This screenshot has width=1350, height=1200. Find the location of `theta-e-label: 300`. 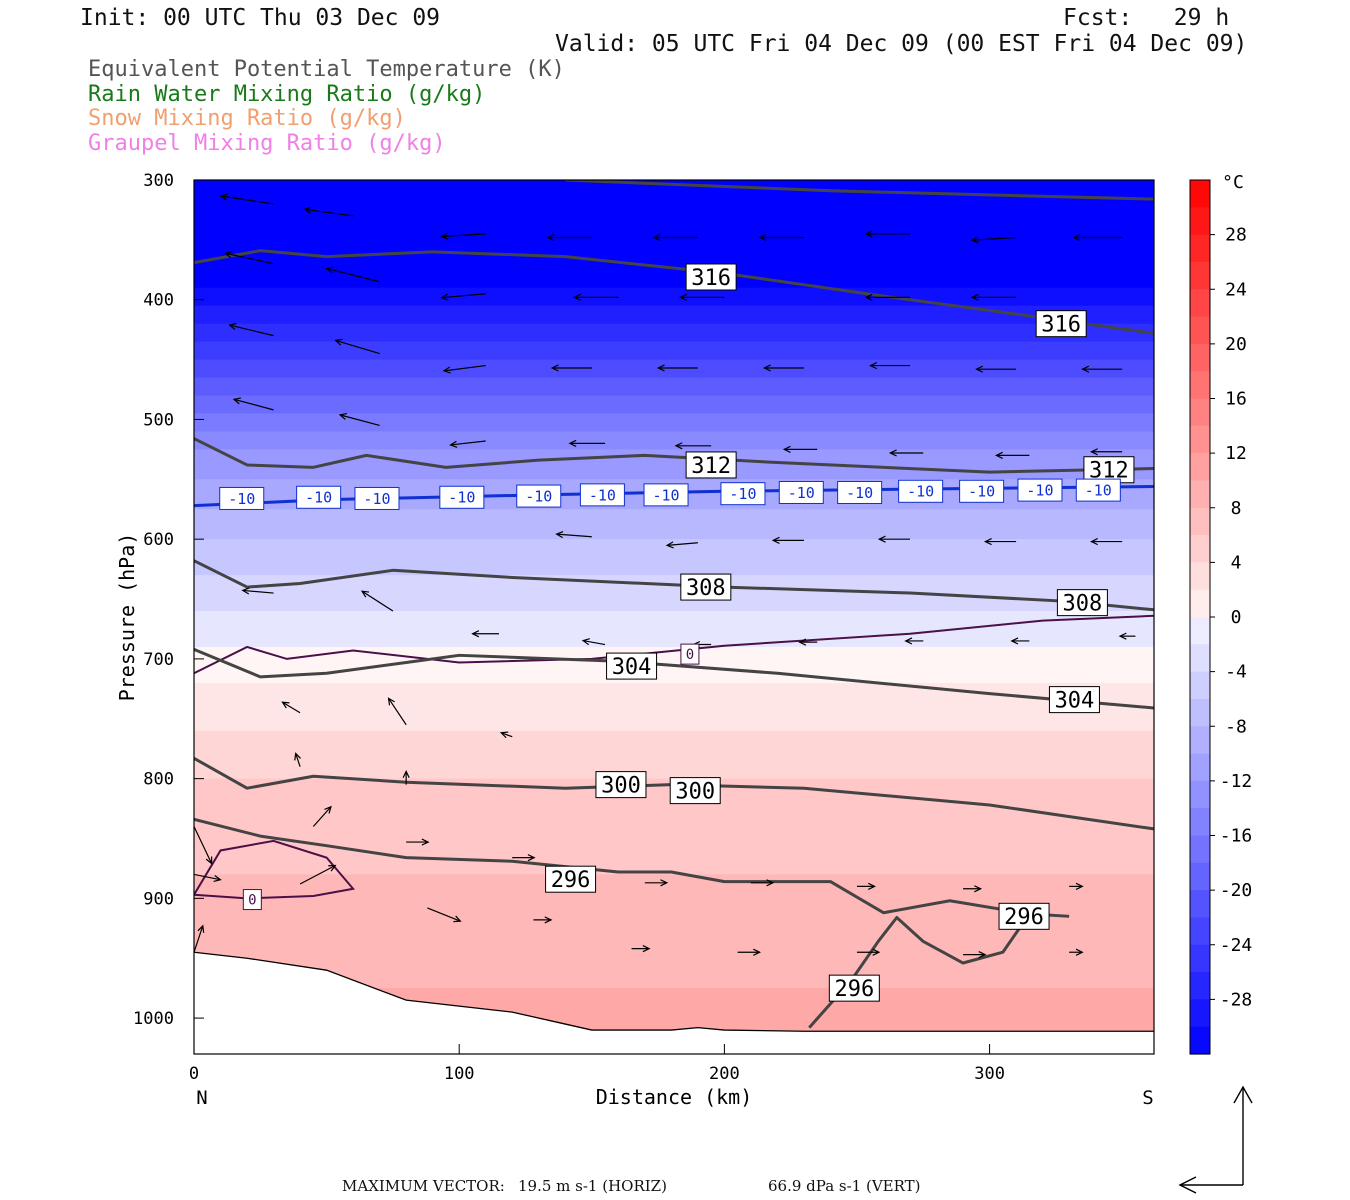

theta-e-label: 300 is located at coordinates (695, 791).